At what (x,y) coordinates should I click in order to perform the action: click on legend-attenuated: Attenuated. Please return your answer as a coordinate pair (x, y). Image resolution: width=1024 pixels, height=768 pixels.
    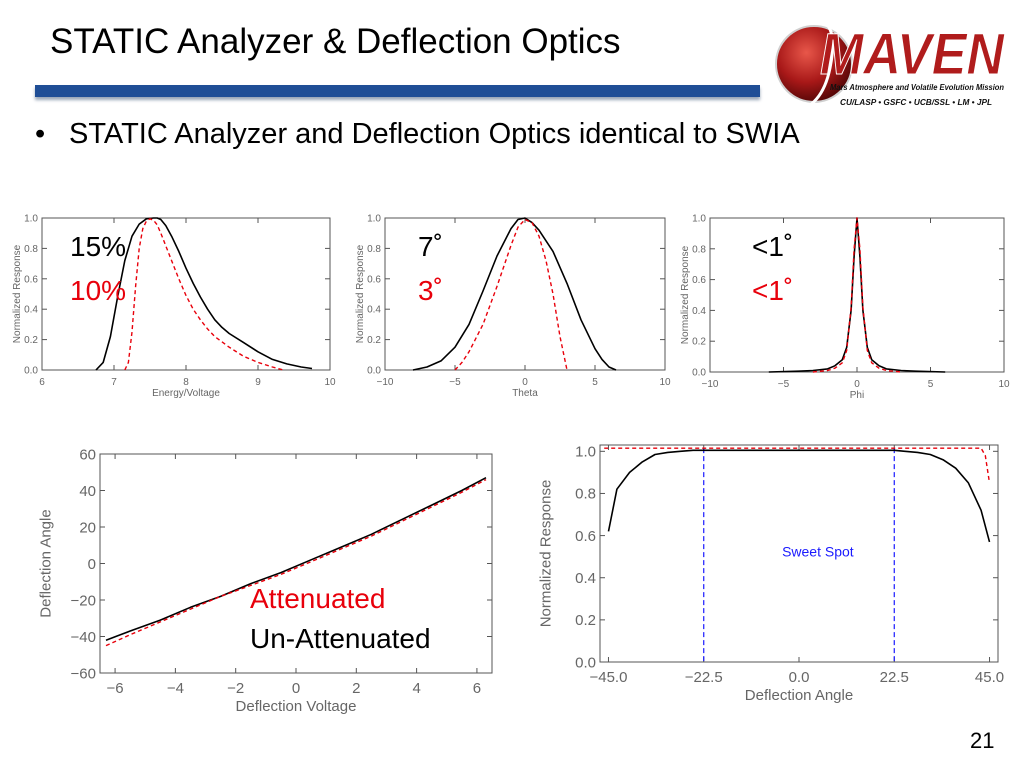
    Looking at the image, I should click on (318, 598).